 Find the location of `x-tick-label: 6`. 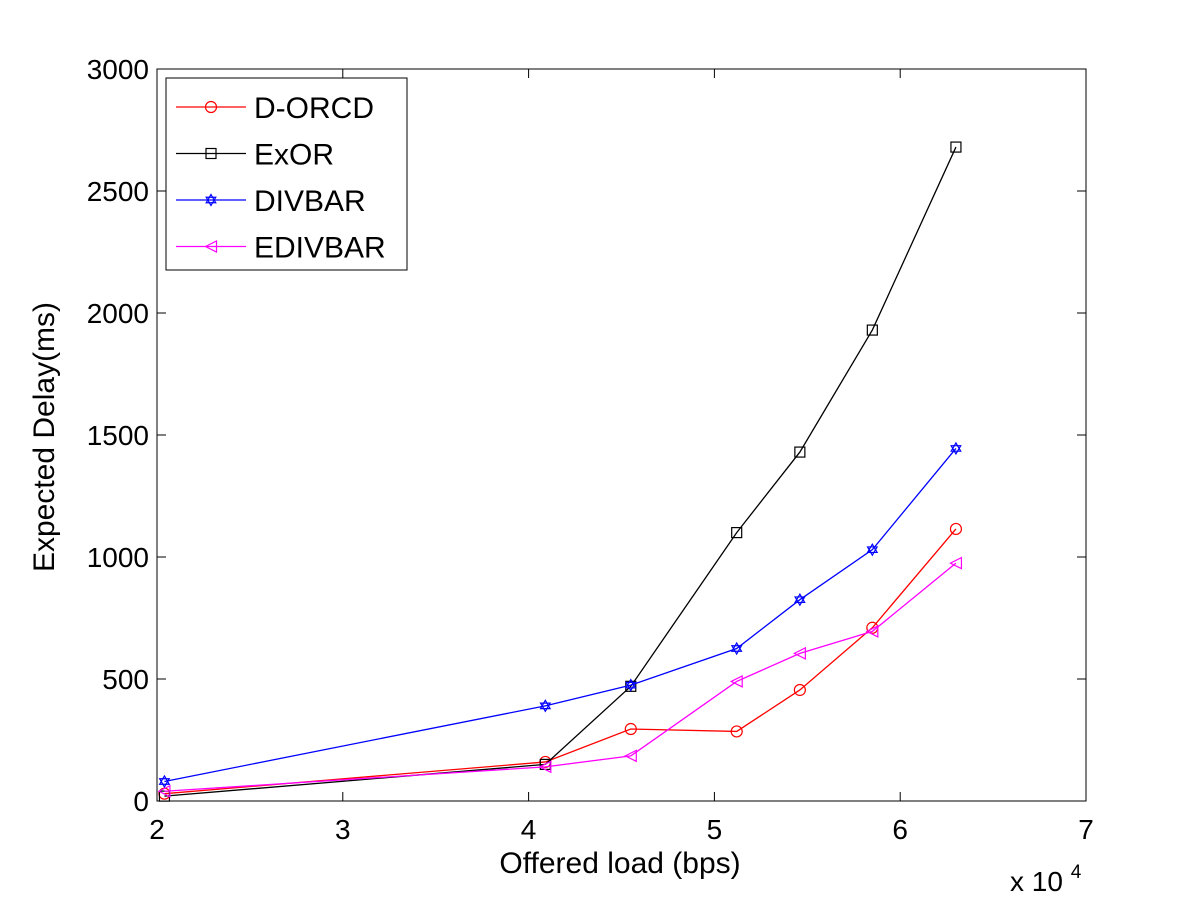

x-tick-label: 6 is located at coordinates (900, 829).